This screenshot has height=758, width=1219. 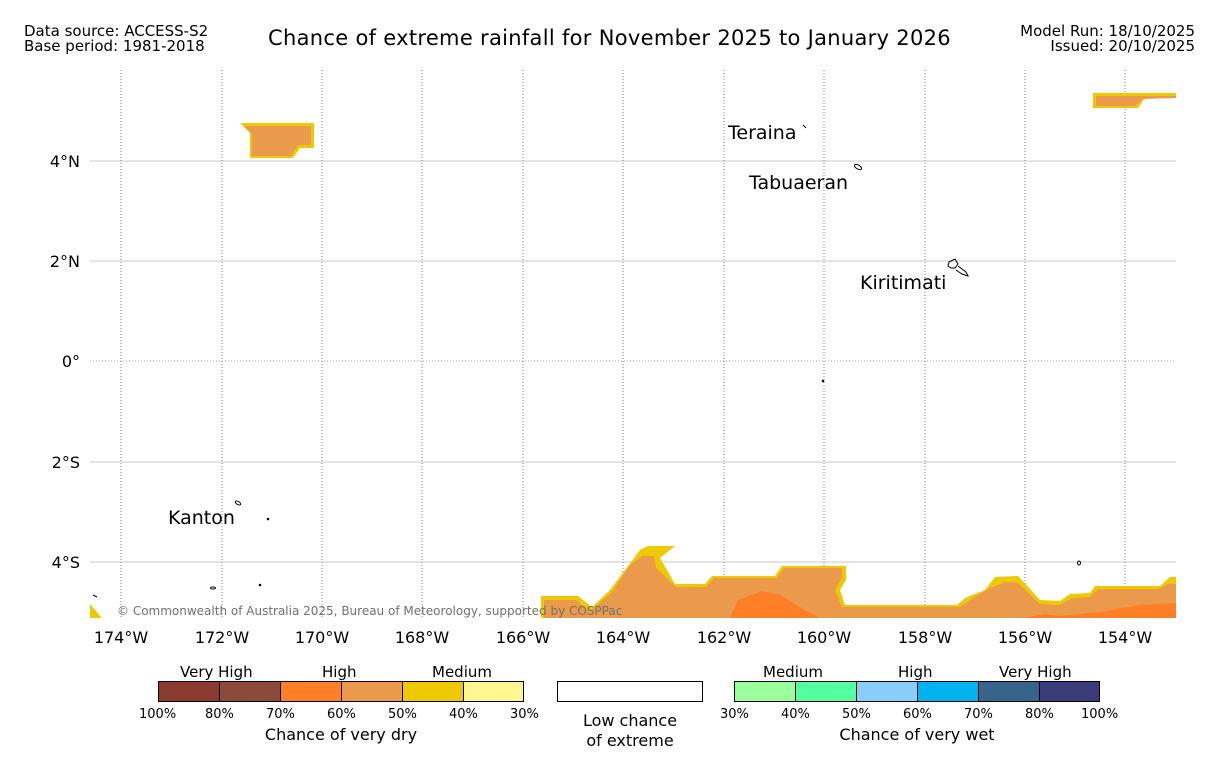 What do you see at coordinates (1107, 31) in the screenshot?
I see `model-run-text: Model Run: 18/10/2025` at bounding box center [1107, 31].